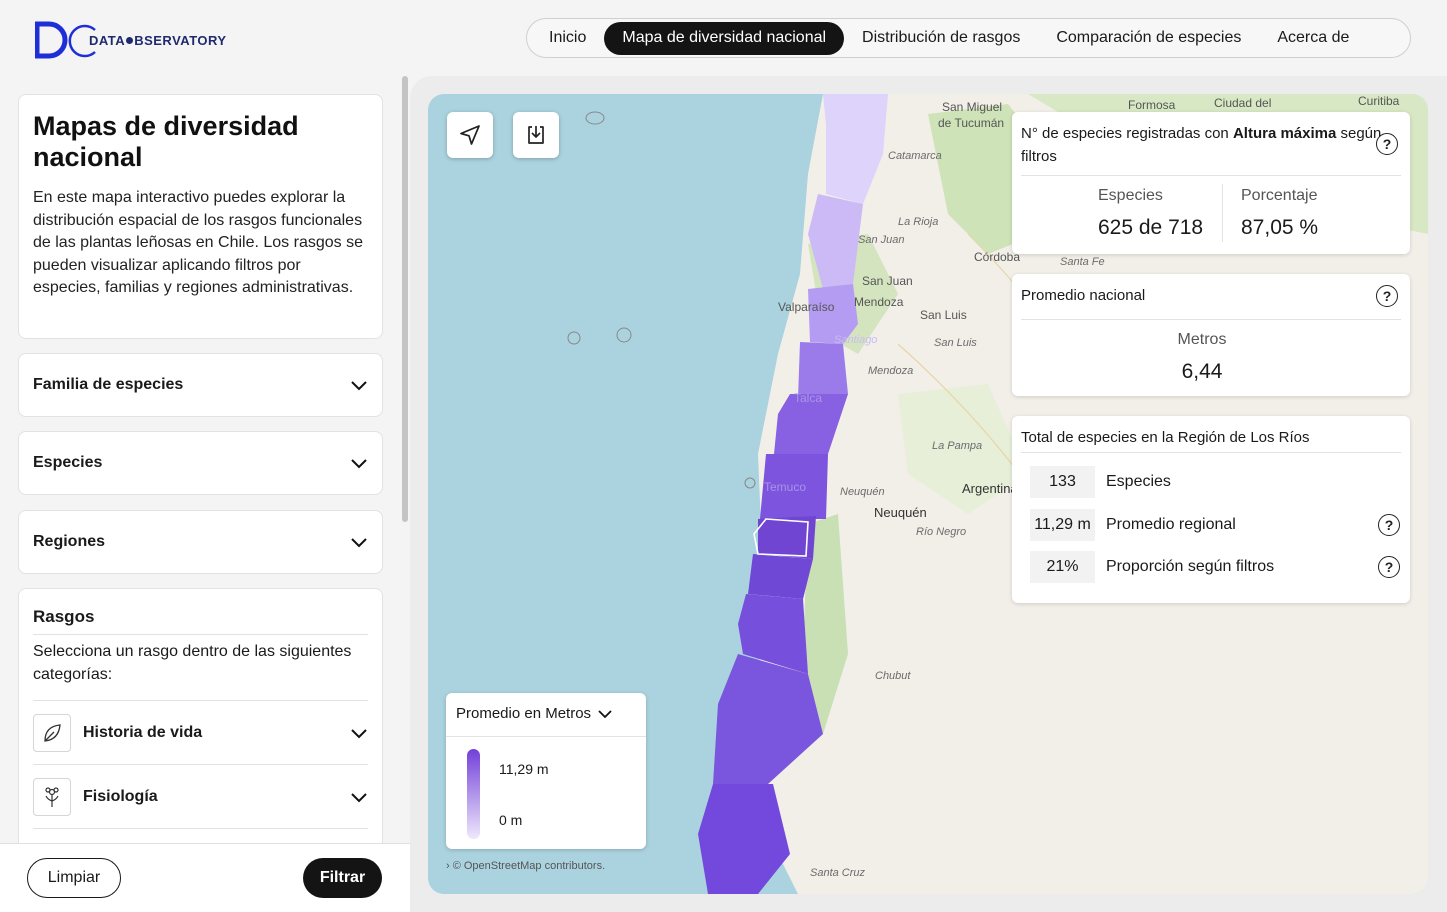 This screenshot has width=1447, height=912. Describe the element at coordinates (74, 878) in the screenshot. I see `clear-button: Limpiar` at that location.